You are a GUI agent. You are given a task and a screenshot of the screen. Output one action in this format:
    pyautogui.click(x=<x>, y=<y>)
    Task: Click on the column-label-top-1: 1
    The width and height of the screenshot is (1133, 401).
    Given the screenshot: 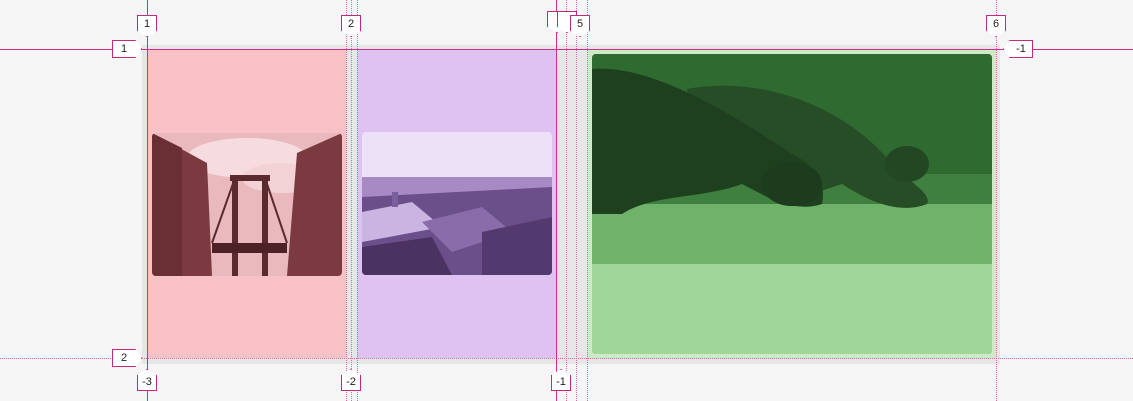 What is the action you would take?
    pyautogui.click(x=147, y=26)
    